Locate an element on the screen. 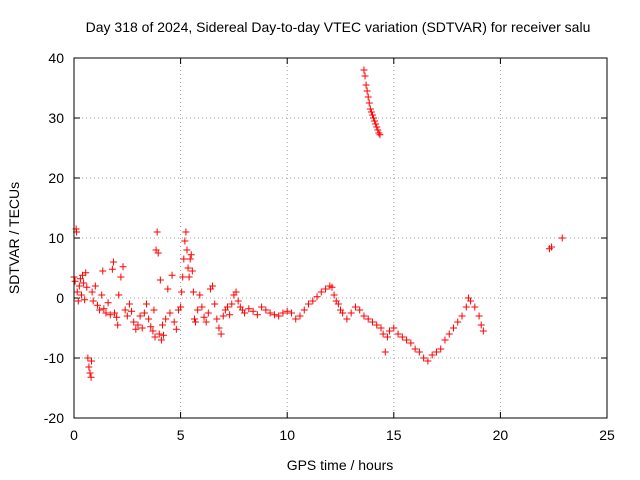 This screenshot has width=640, height=480. y-tick-label: 40 is located at coordinates (56, 58).